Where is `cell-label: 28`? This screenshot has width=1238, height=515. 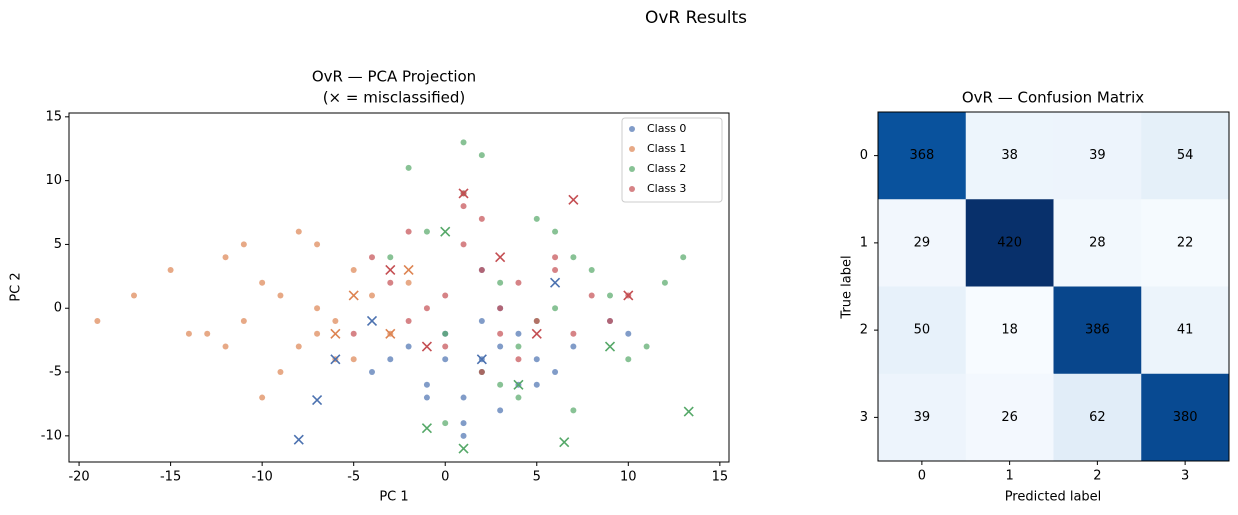 cell-label: 28 is located at coordinates (1097, 242).